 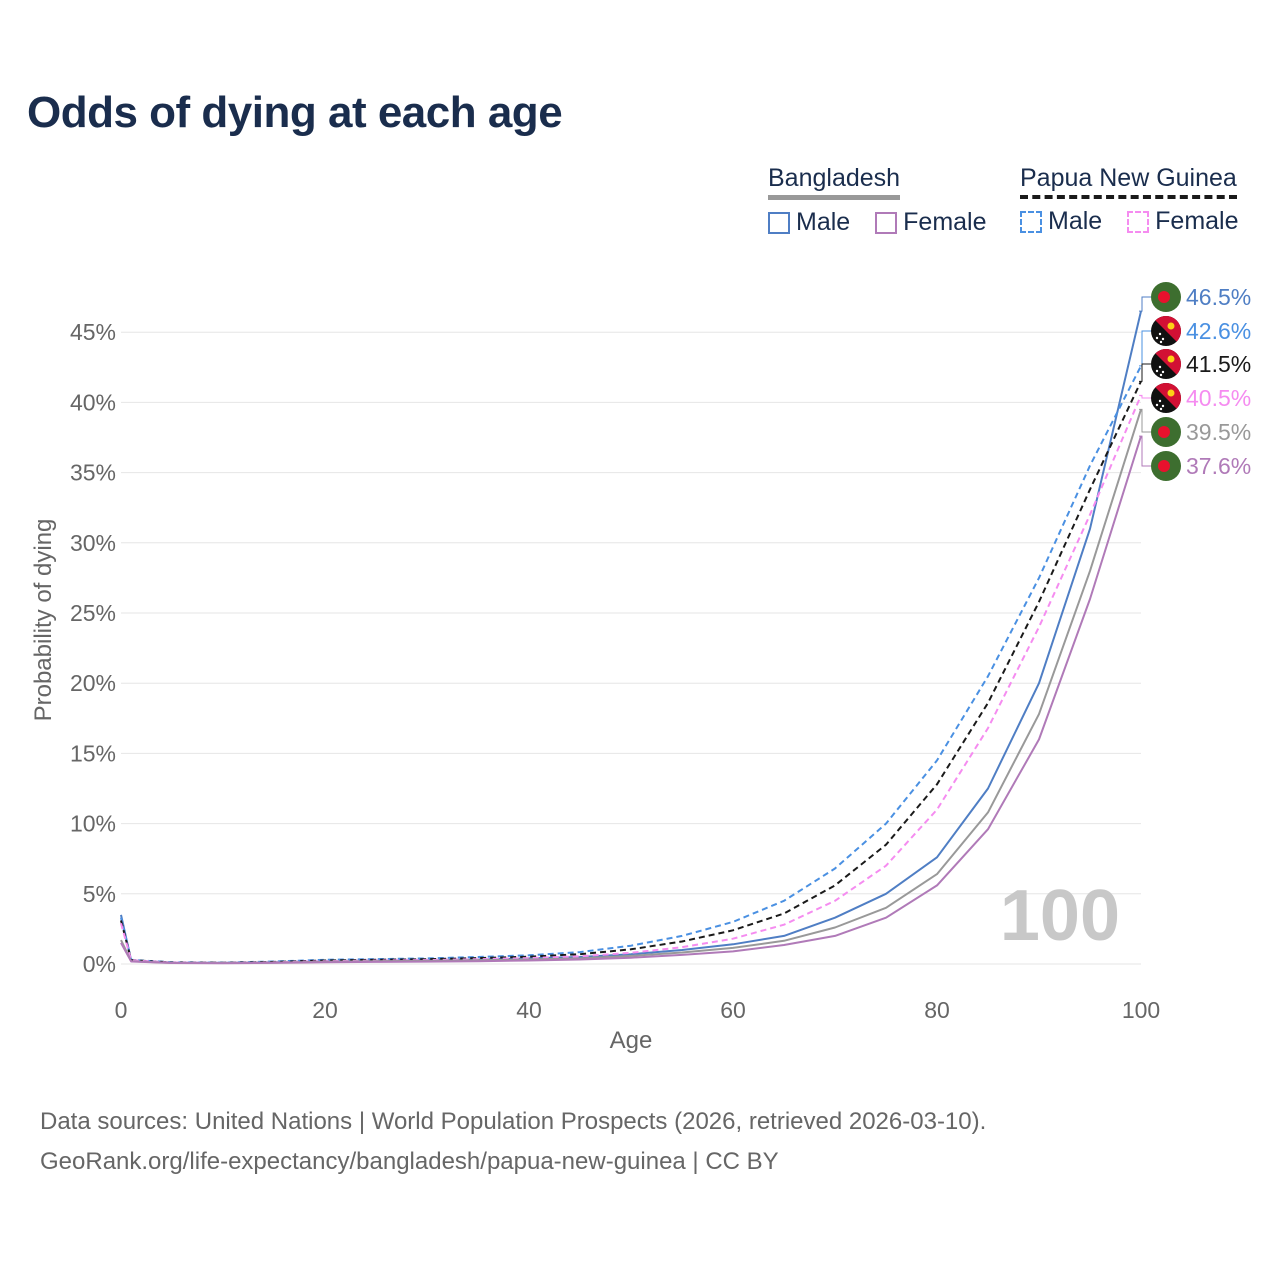 I want to click on legend-swatch-png-female, so click(x=1138, y=221).